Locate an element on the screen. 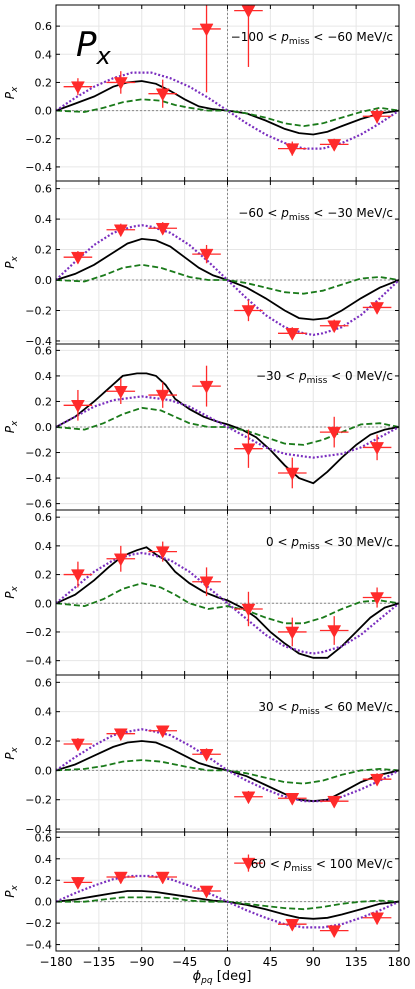 Image resolution: width=415 pixels, height=989 pixels. model-green-curve is located at coordinates (227, 603).